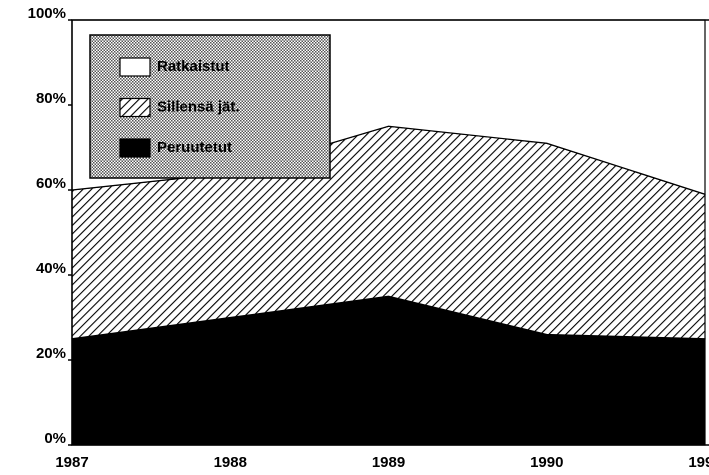 This screenshot has height=475, width=709. I want to click on x-tick-label: 1988, so click(230, 462).